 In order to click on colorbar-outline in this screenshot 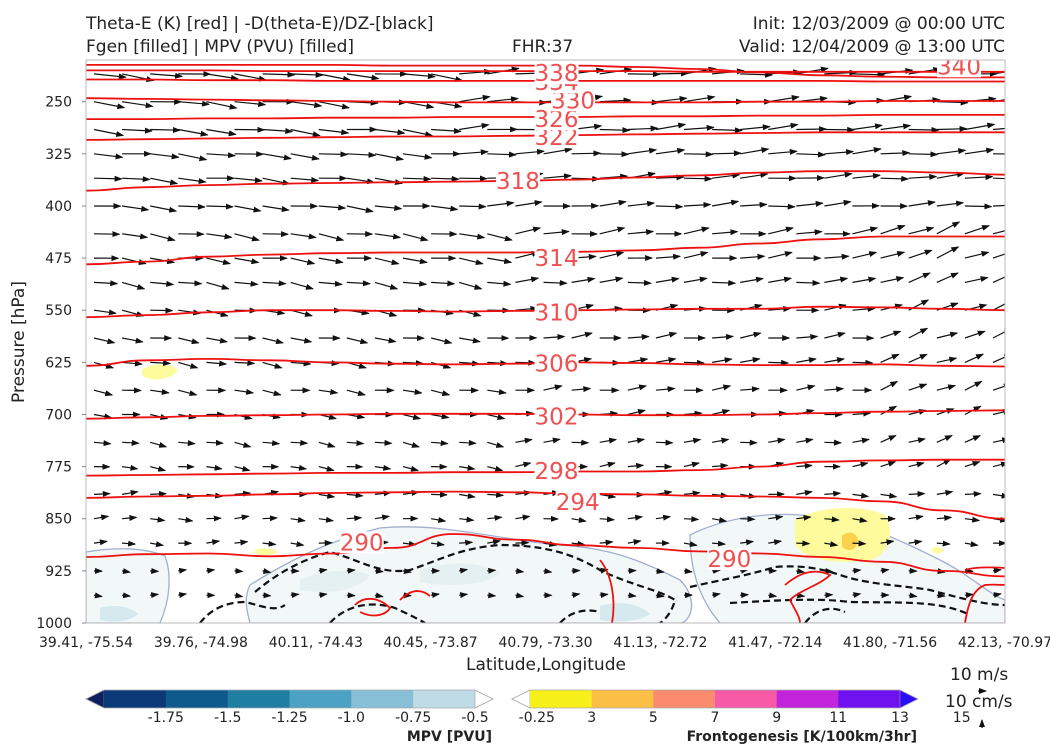, I will do `click(715, 699)`.